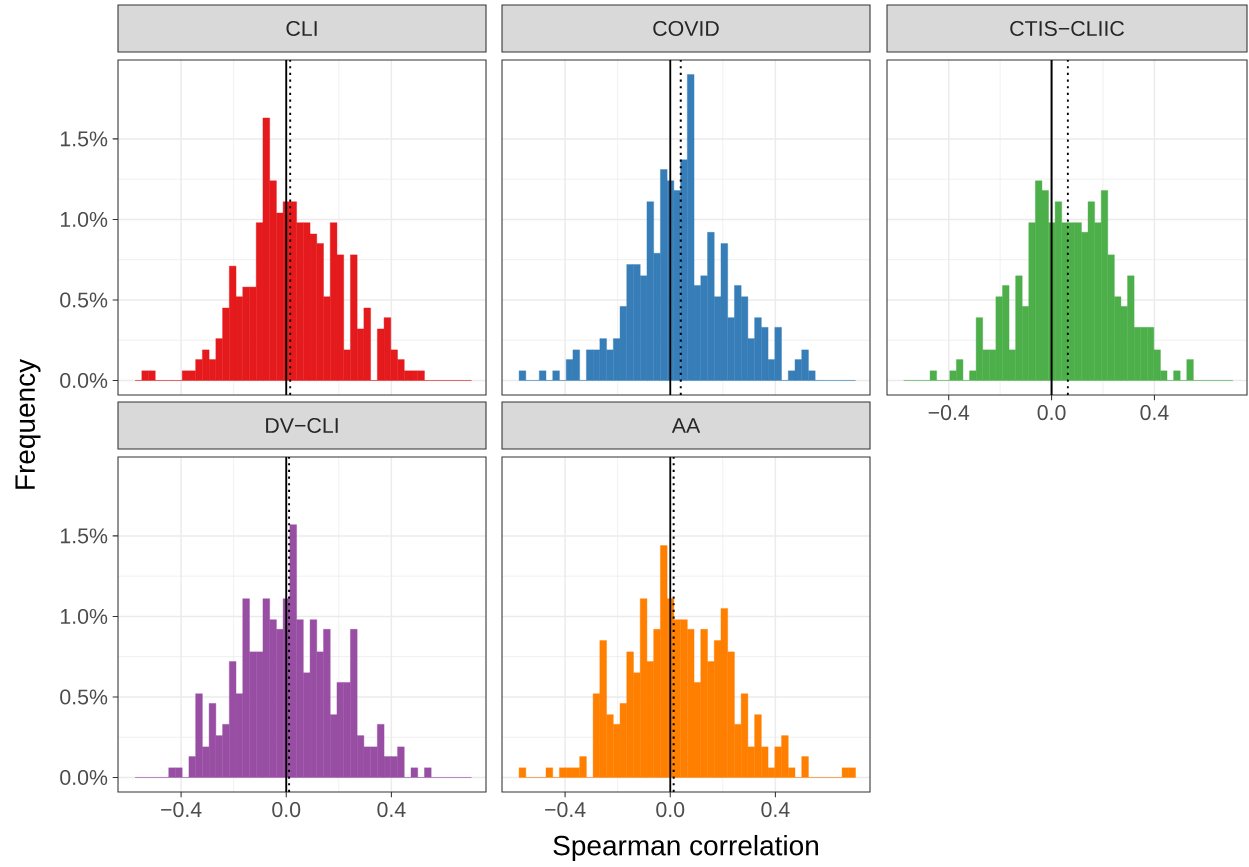 This screenshot has height=867, width=1249. What do you see at coordinates (1067, 28) in the screenshot?
I see `chart-title: CTIS−CLIIC` at bounding box center [1067, 28].